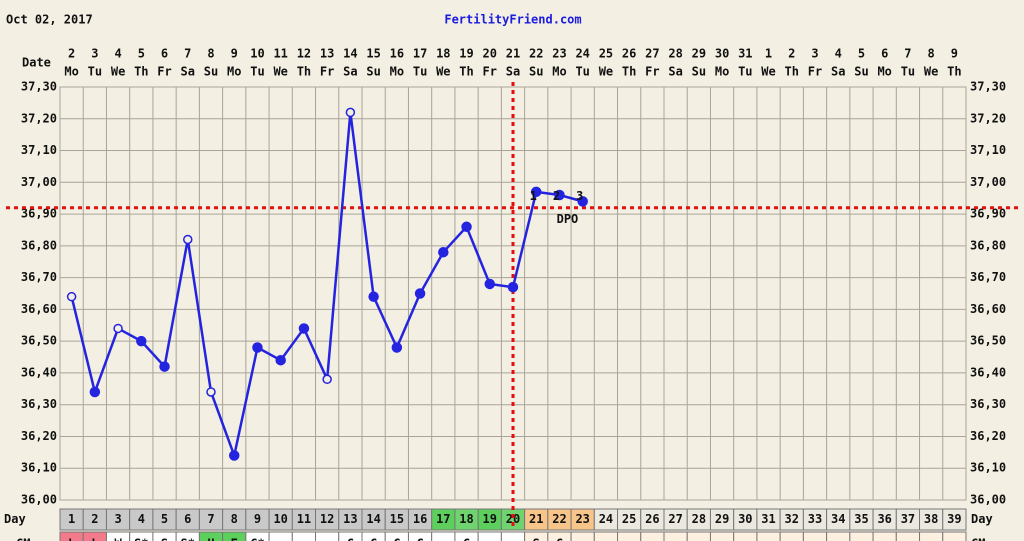 The image size is (1024, 541). What do you see at coordinates (373, 54) in the screenshot?
I see `date-label: 15` at bounding box center [373, 54].